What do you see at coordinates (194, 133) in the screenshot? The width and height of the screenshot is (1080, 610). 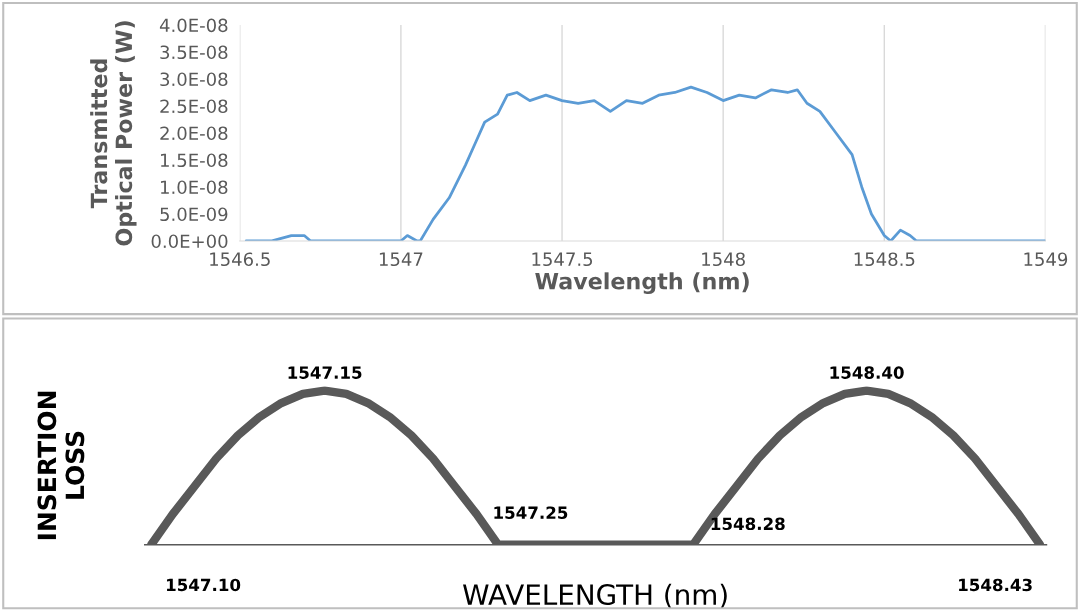 I see `y-tick-label: 2.0E-08` at bounding box center [194, 133].